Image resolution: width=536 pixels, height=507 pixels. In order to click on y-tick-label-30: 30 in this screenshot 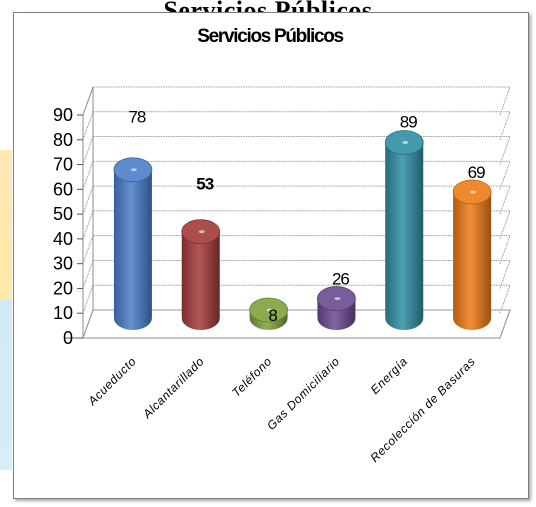, I will do `click(63, 264)`.